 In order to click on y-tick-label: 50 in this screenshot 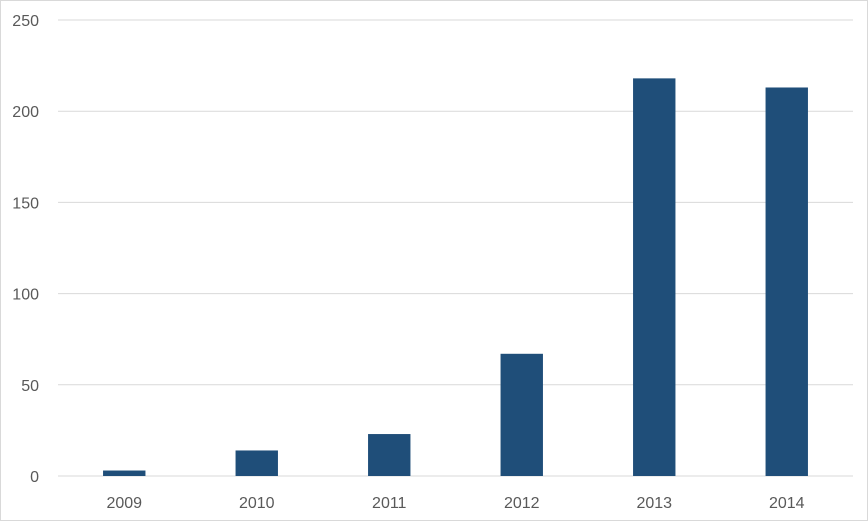, I will do `click(30, 386)`.